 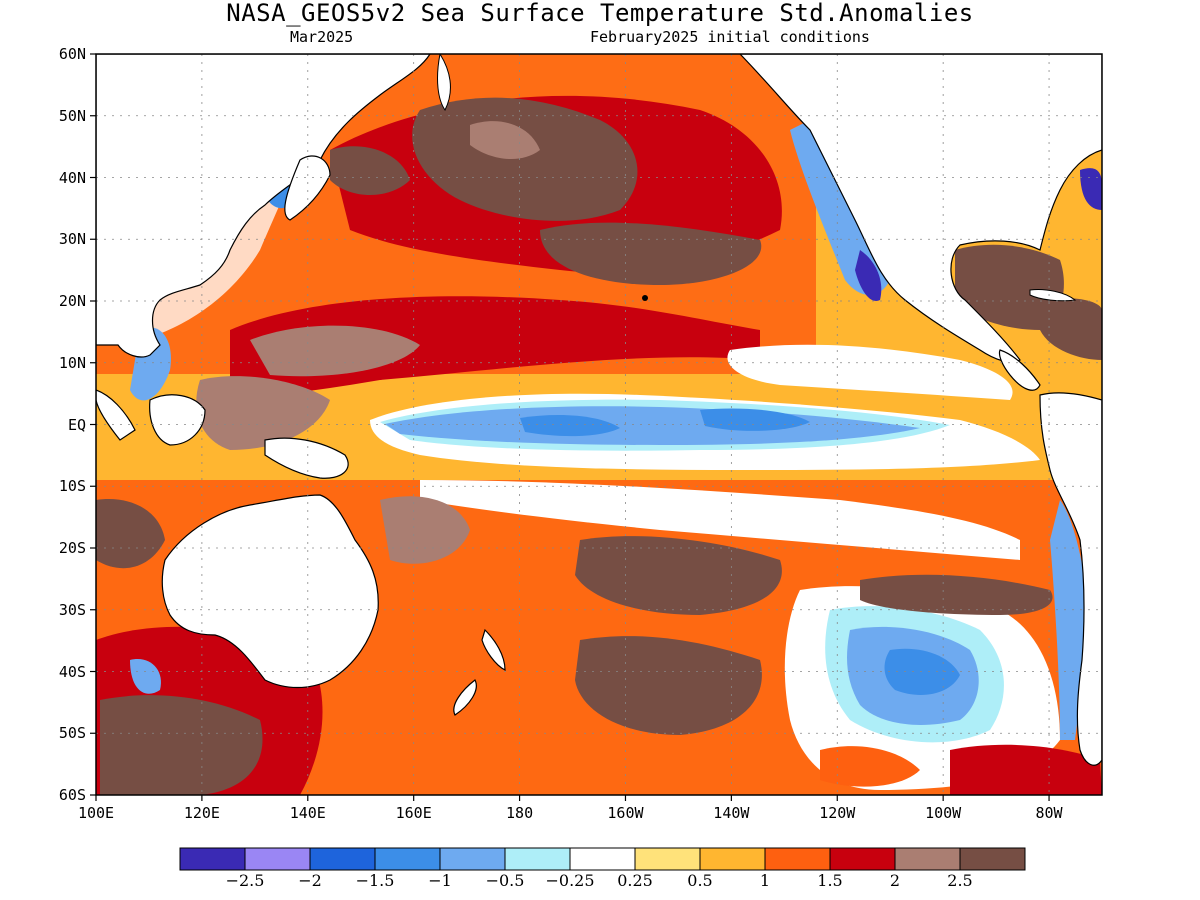 I want to click on longitude-label: 160E, so click(x=413, y=813).